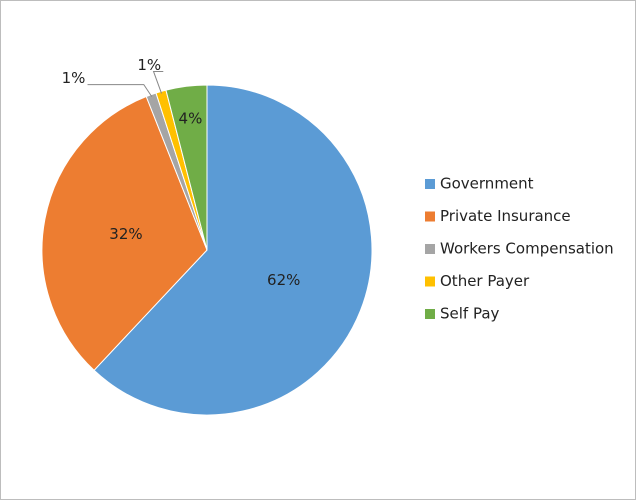 The image size is (636, 500). What do you see at coordinates (487, 184) in the screenshot?
I see `legend-label: Government` at bounding box center [487, 184].